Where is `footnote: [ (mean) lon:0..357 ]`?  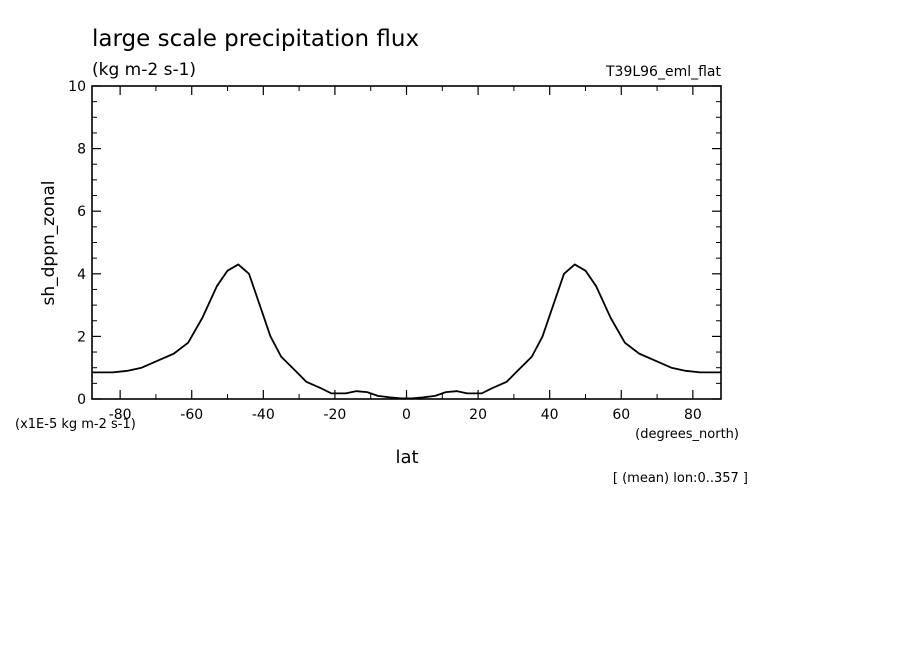
footnote: [ (mean) lon:0..357 ] is located at coordinates (680, 478).